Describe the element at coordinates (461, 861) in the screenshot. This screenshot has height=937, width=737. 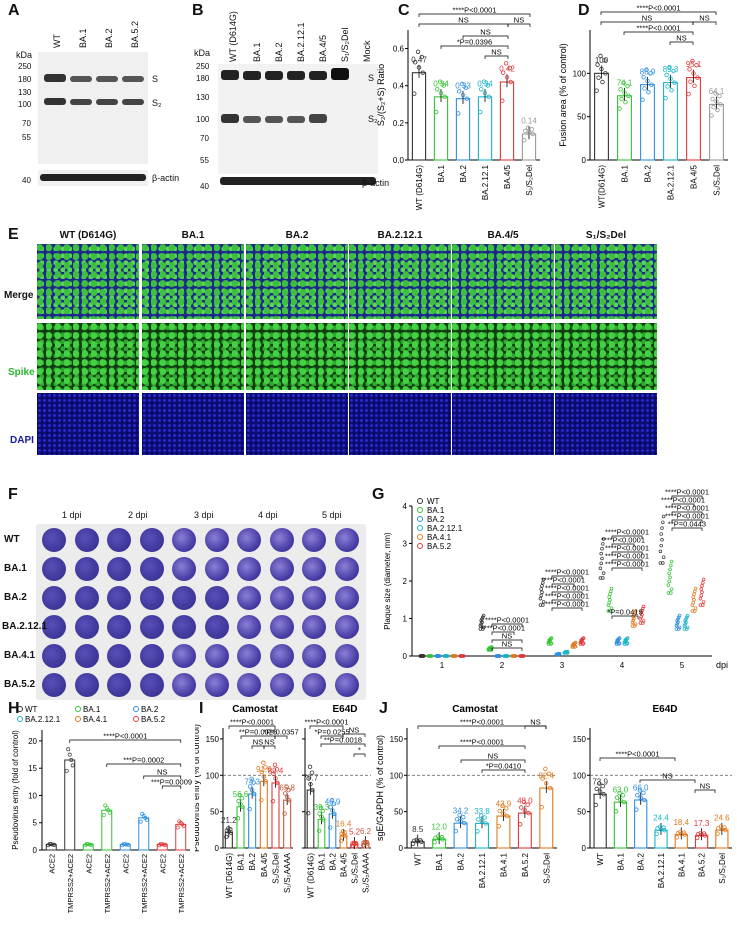
I see `x-tick-label: BA.2` at that location.